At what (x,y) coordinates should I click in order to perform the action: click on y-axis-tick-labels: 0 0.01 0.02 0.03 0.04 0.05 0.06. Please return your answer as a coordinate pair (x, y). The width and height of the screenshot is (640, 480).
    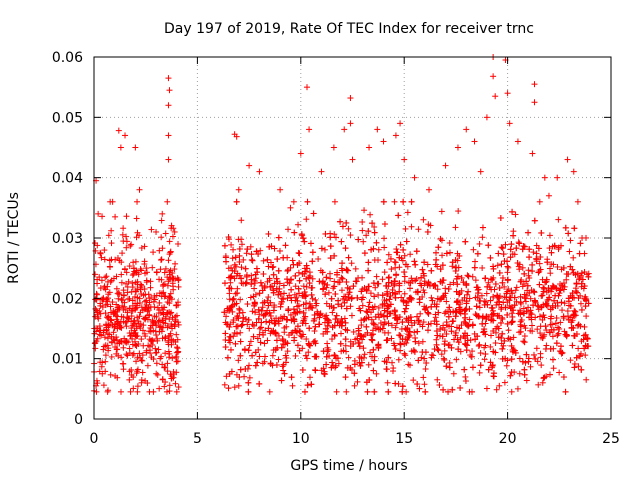
    Looking at the image, I should click on (67, 239).